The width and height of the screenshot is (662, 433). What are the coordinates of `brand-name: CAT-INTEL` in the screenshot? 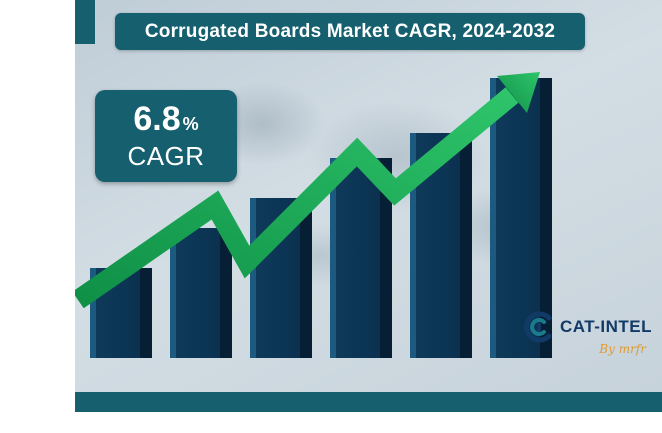 It's located at (605, 326).